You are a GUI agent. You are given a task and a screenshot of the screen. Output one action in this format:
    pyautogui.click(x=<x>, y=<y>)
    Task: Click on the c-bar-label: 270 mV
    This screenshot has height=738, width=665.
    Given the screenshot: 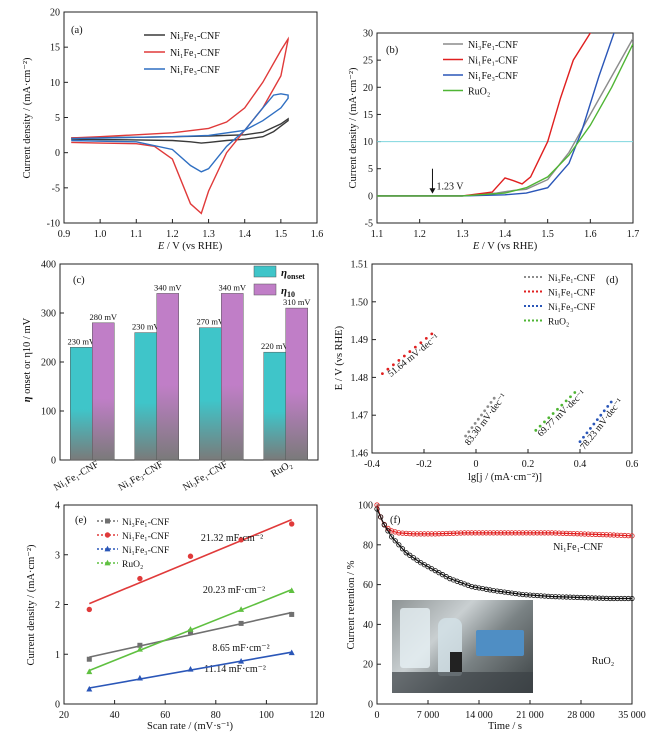 What is the action you would take?
    pyautogui.click(x=210, y=322)
    